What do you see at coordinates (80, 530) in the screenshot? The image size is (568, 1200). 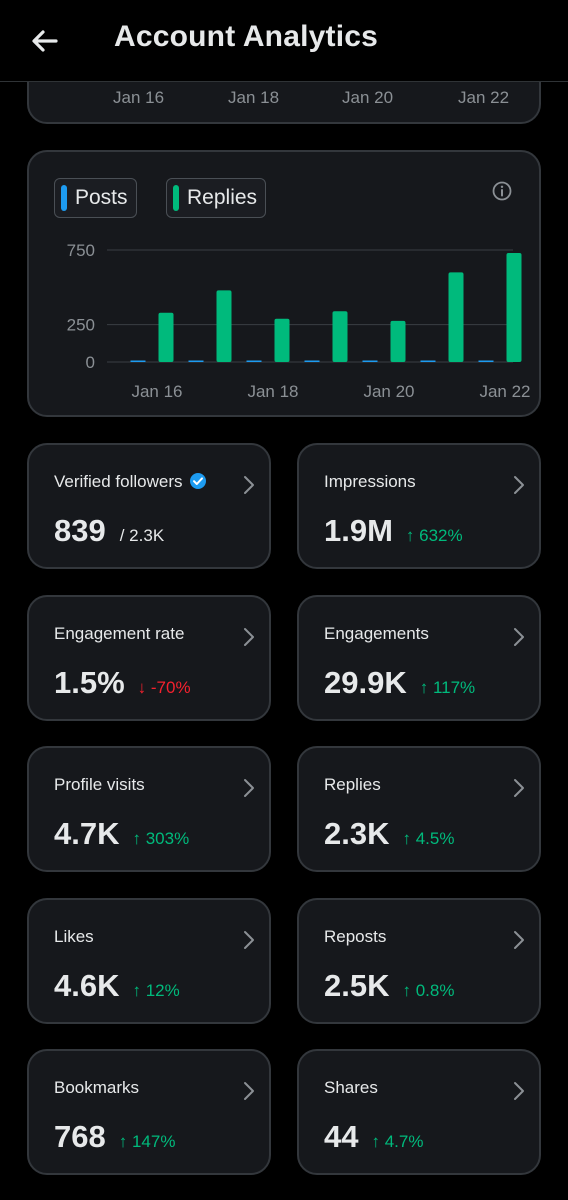 I see `metric-value: 839` at bounding box center [80, 530].